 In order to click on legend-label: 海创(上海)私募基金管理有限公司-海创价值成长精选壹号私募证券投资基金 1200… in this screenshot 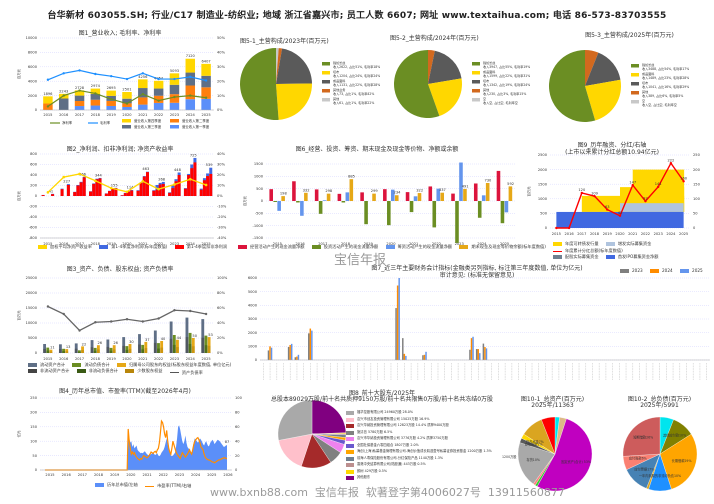, I will do `click(424, 451)`.